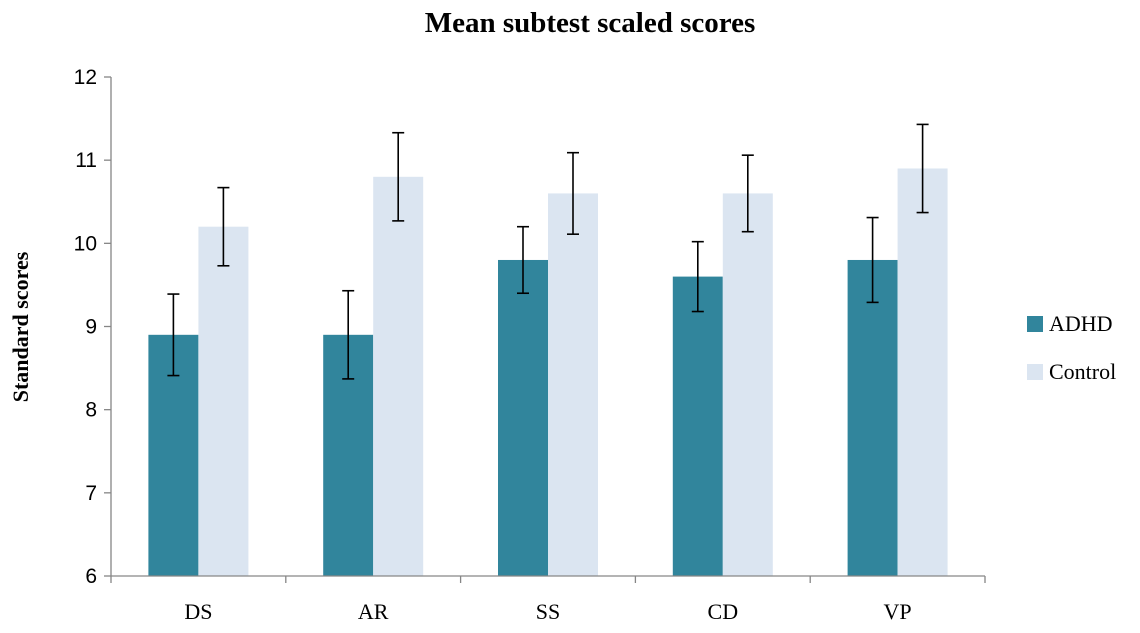 The height and width of the screenshot is (633, 1140). I want to click on legend-swatch-control, so click(1035, 372).